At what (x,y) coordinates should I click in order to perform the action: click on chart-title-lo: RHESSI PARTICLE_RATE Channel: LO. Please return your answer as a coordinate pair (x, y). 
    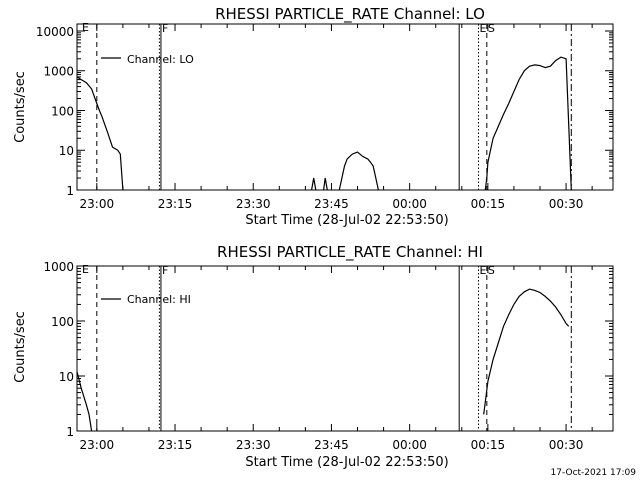
    Looking at the image, I should click on (350, 14).